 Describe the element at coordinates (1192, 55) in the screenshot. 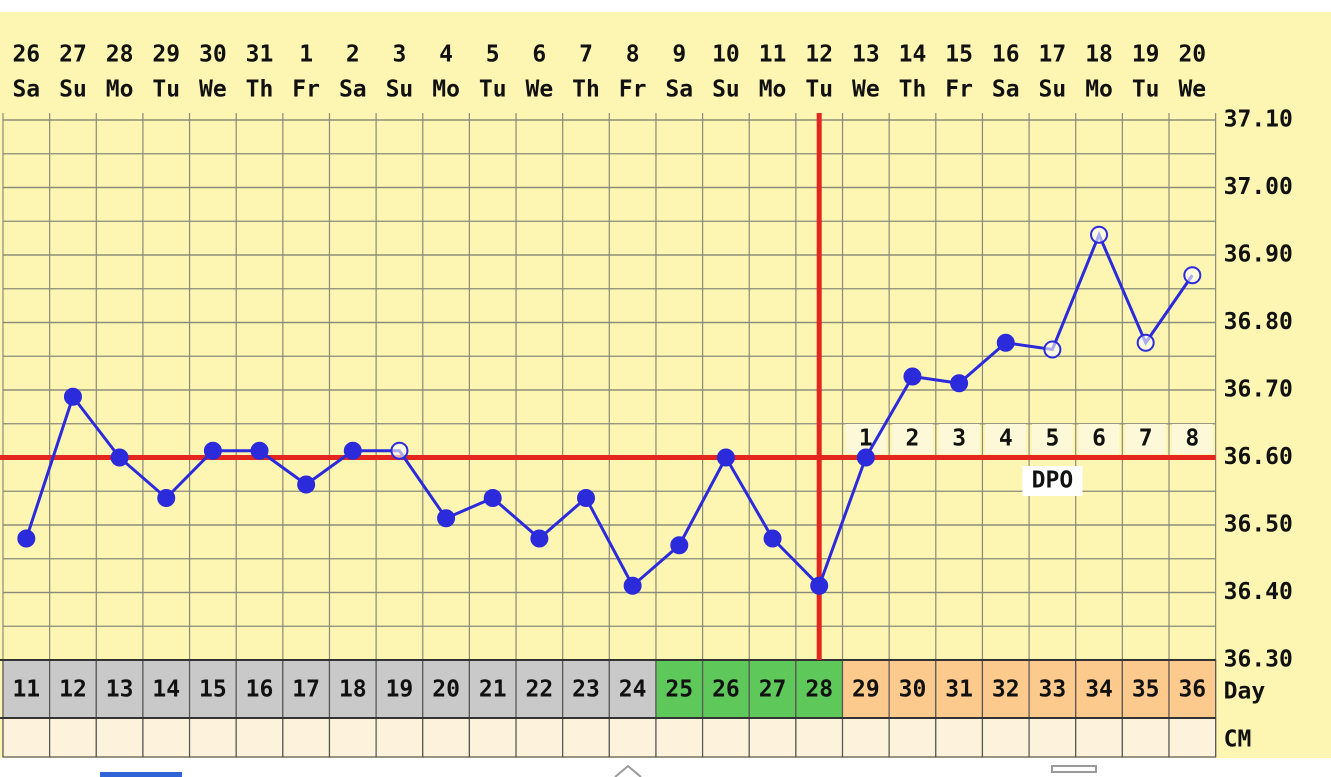

I see `date-label: 20` at that location.